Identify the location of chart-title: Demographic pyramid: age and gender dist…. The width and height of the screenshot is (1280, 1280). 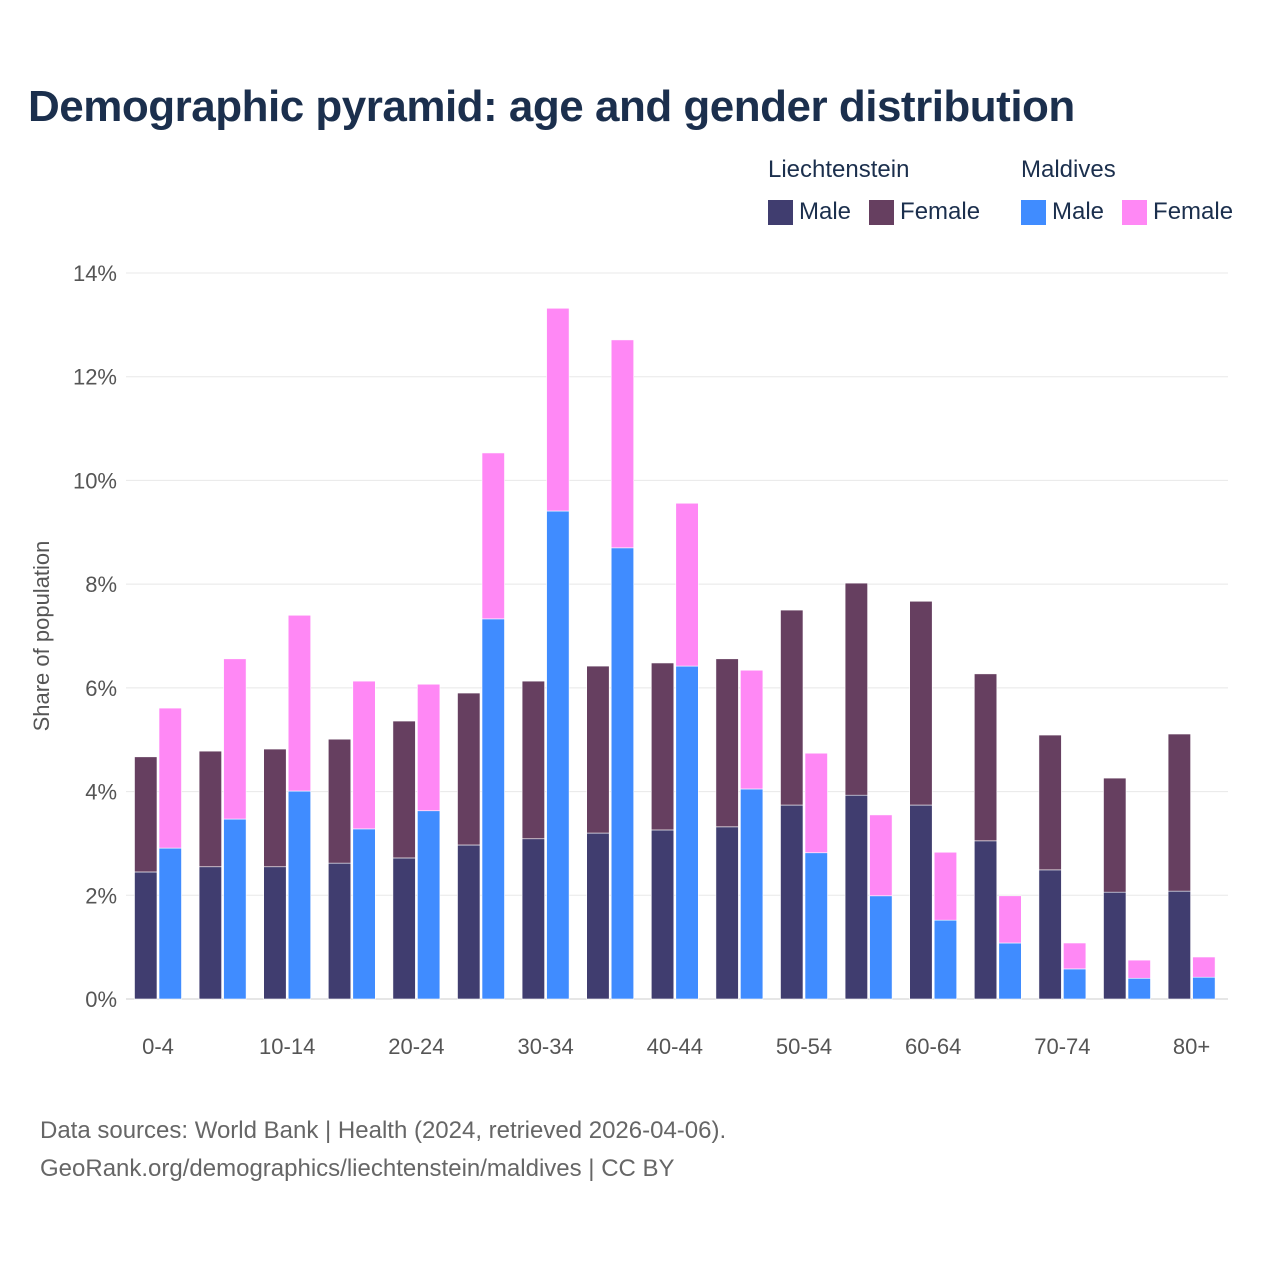
(551, 106).